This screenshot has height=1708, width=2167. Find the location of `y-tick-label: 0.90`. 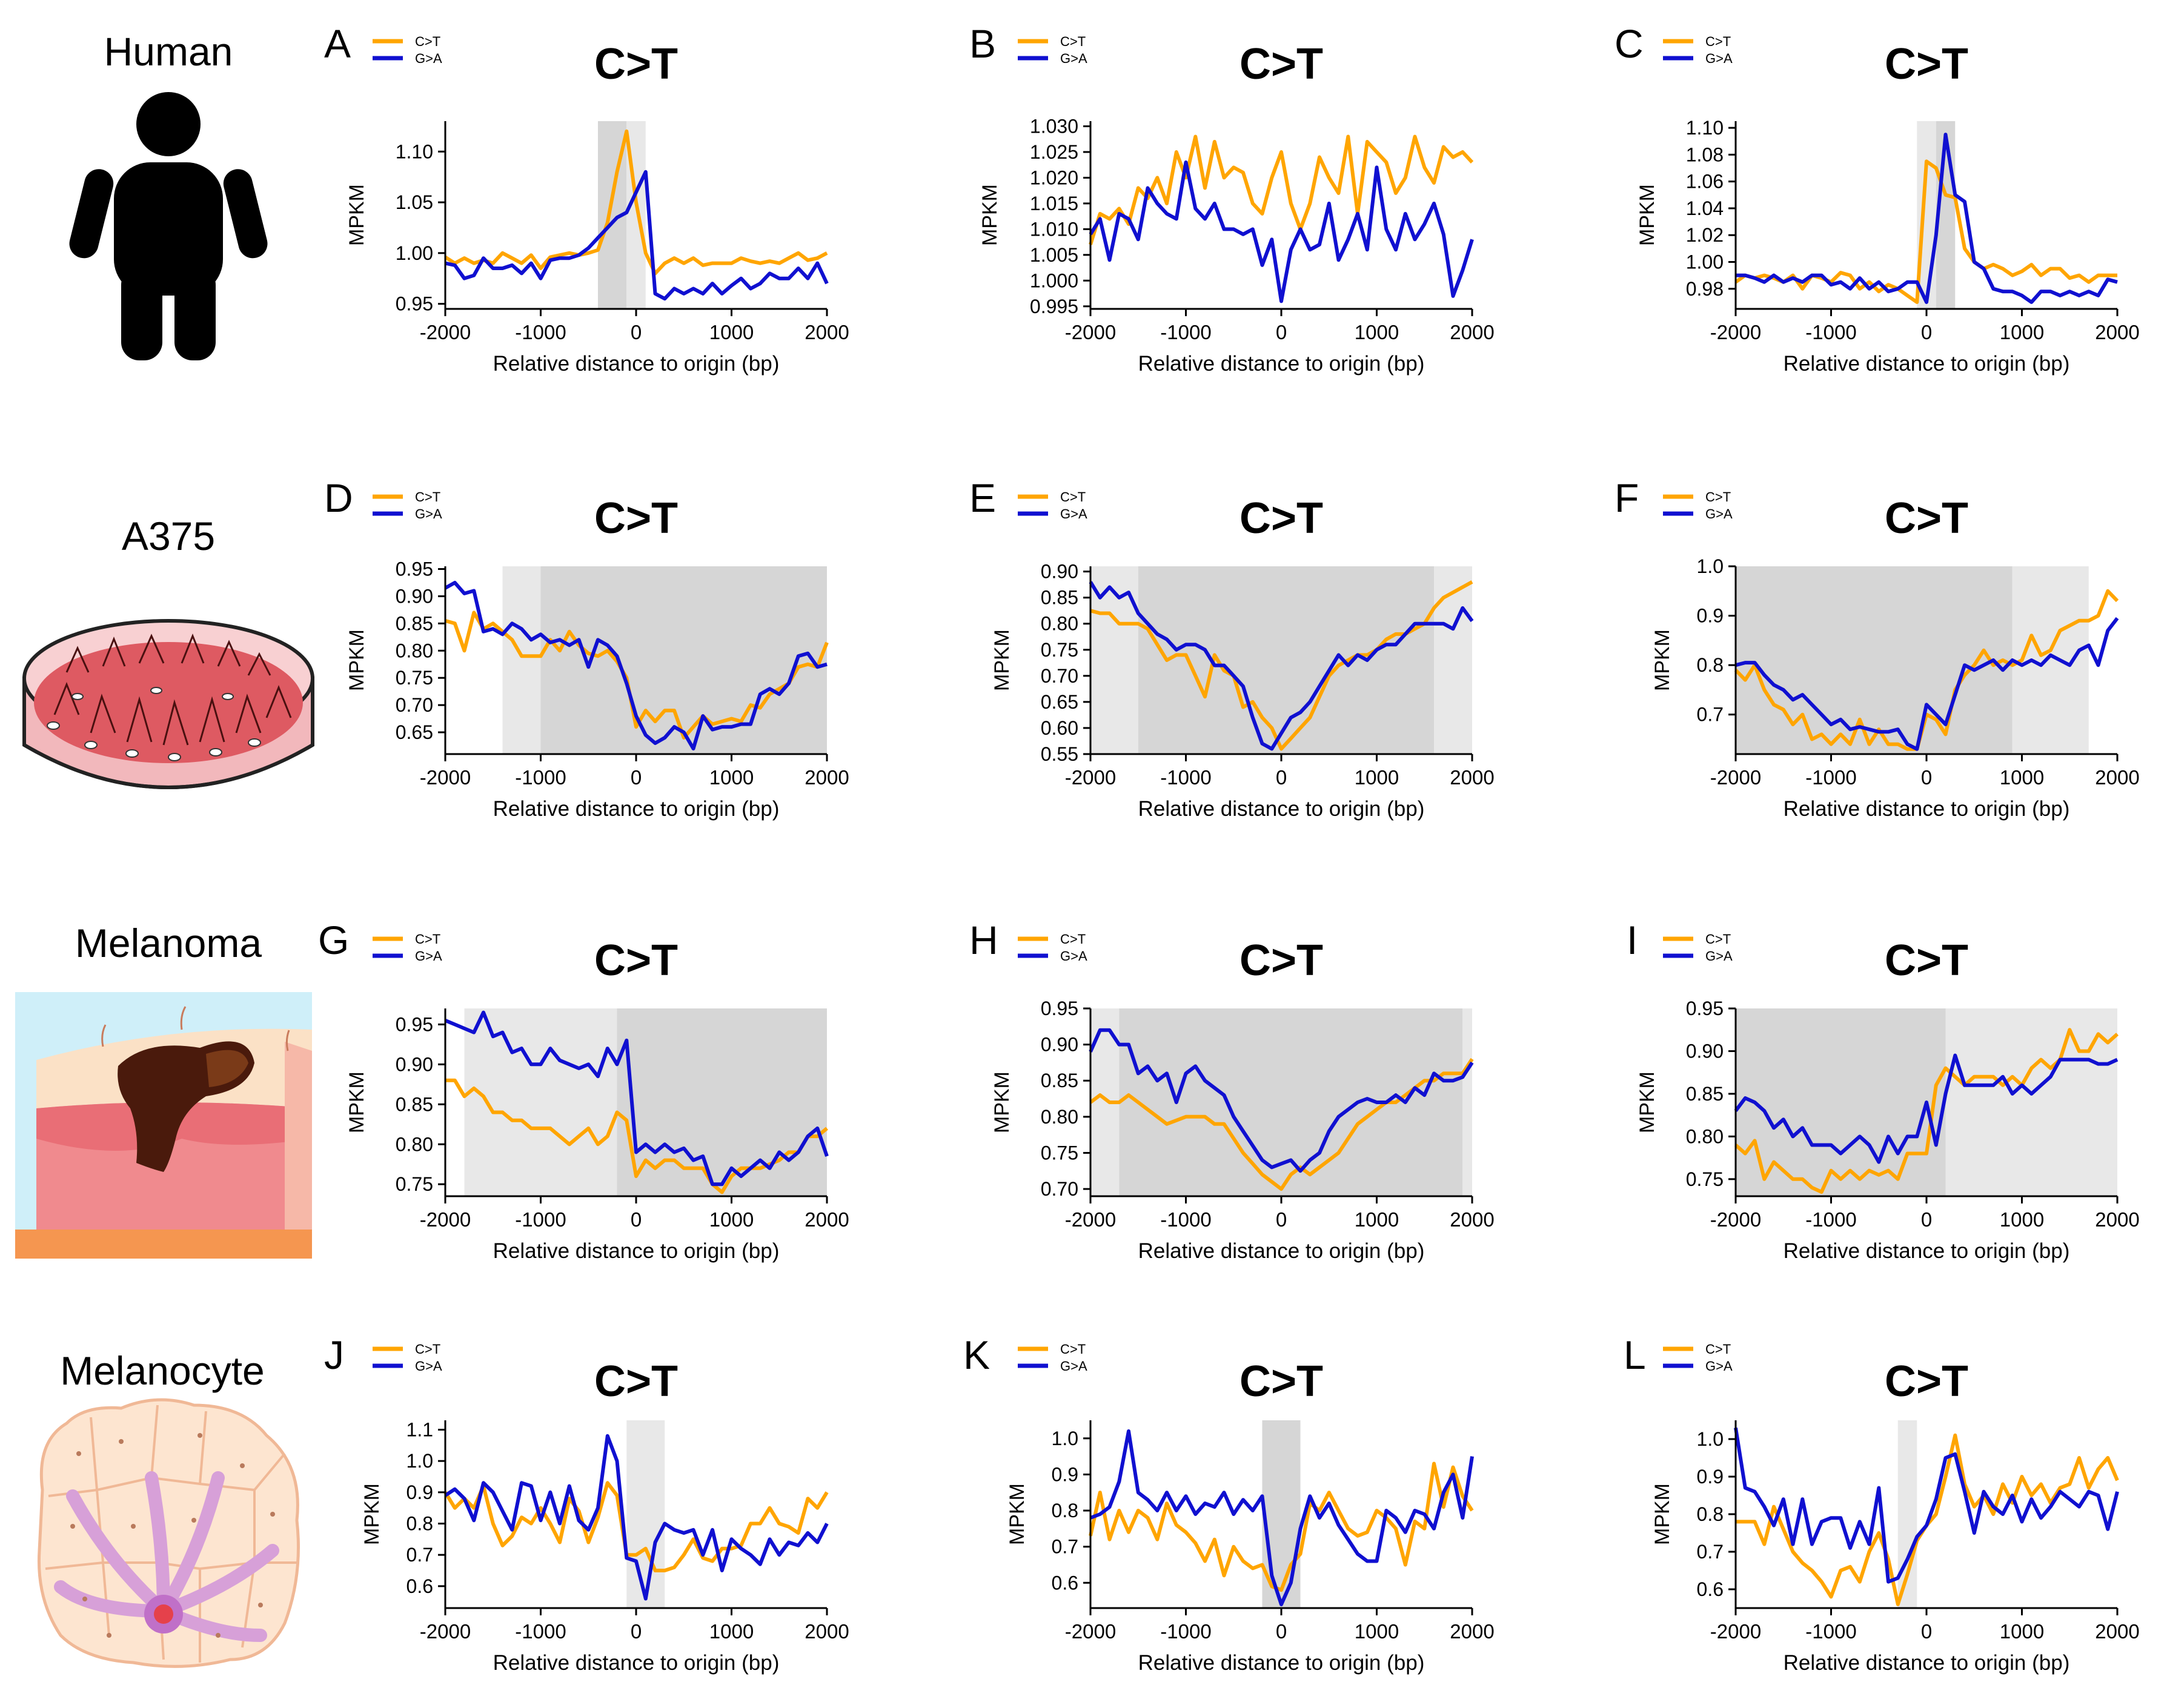

y-tick-label: 0.90 is located at coordinates (415, 596).